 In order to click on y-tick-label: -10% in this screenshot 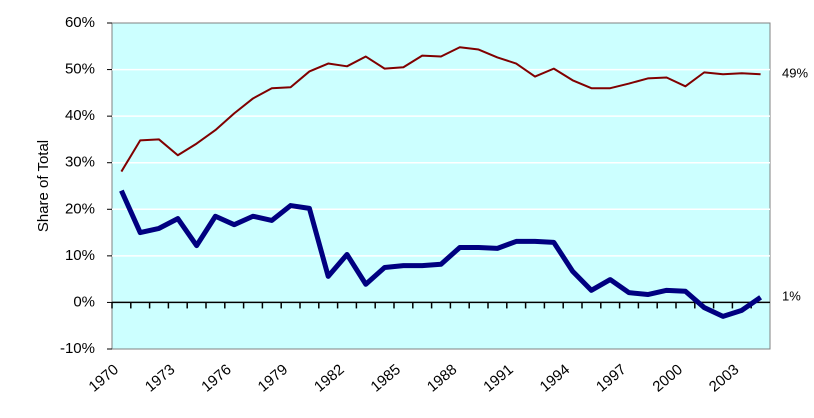, I will do `click(77, 348)`.